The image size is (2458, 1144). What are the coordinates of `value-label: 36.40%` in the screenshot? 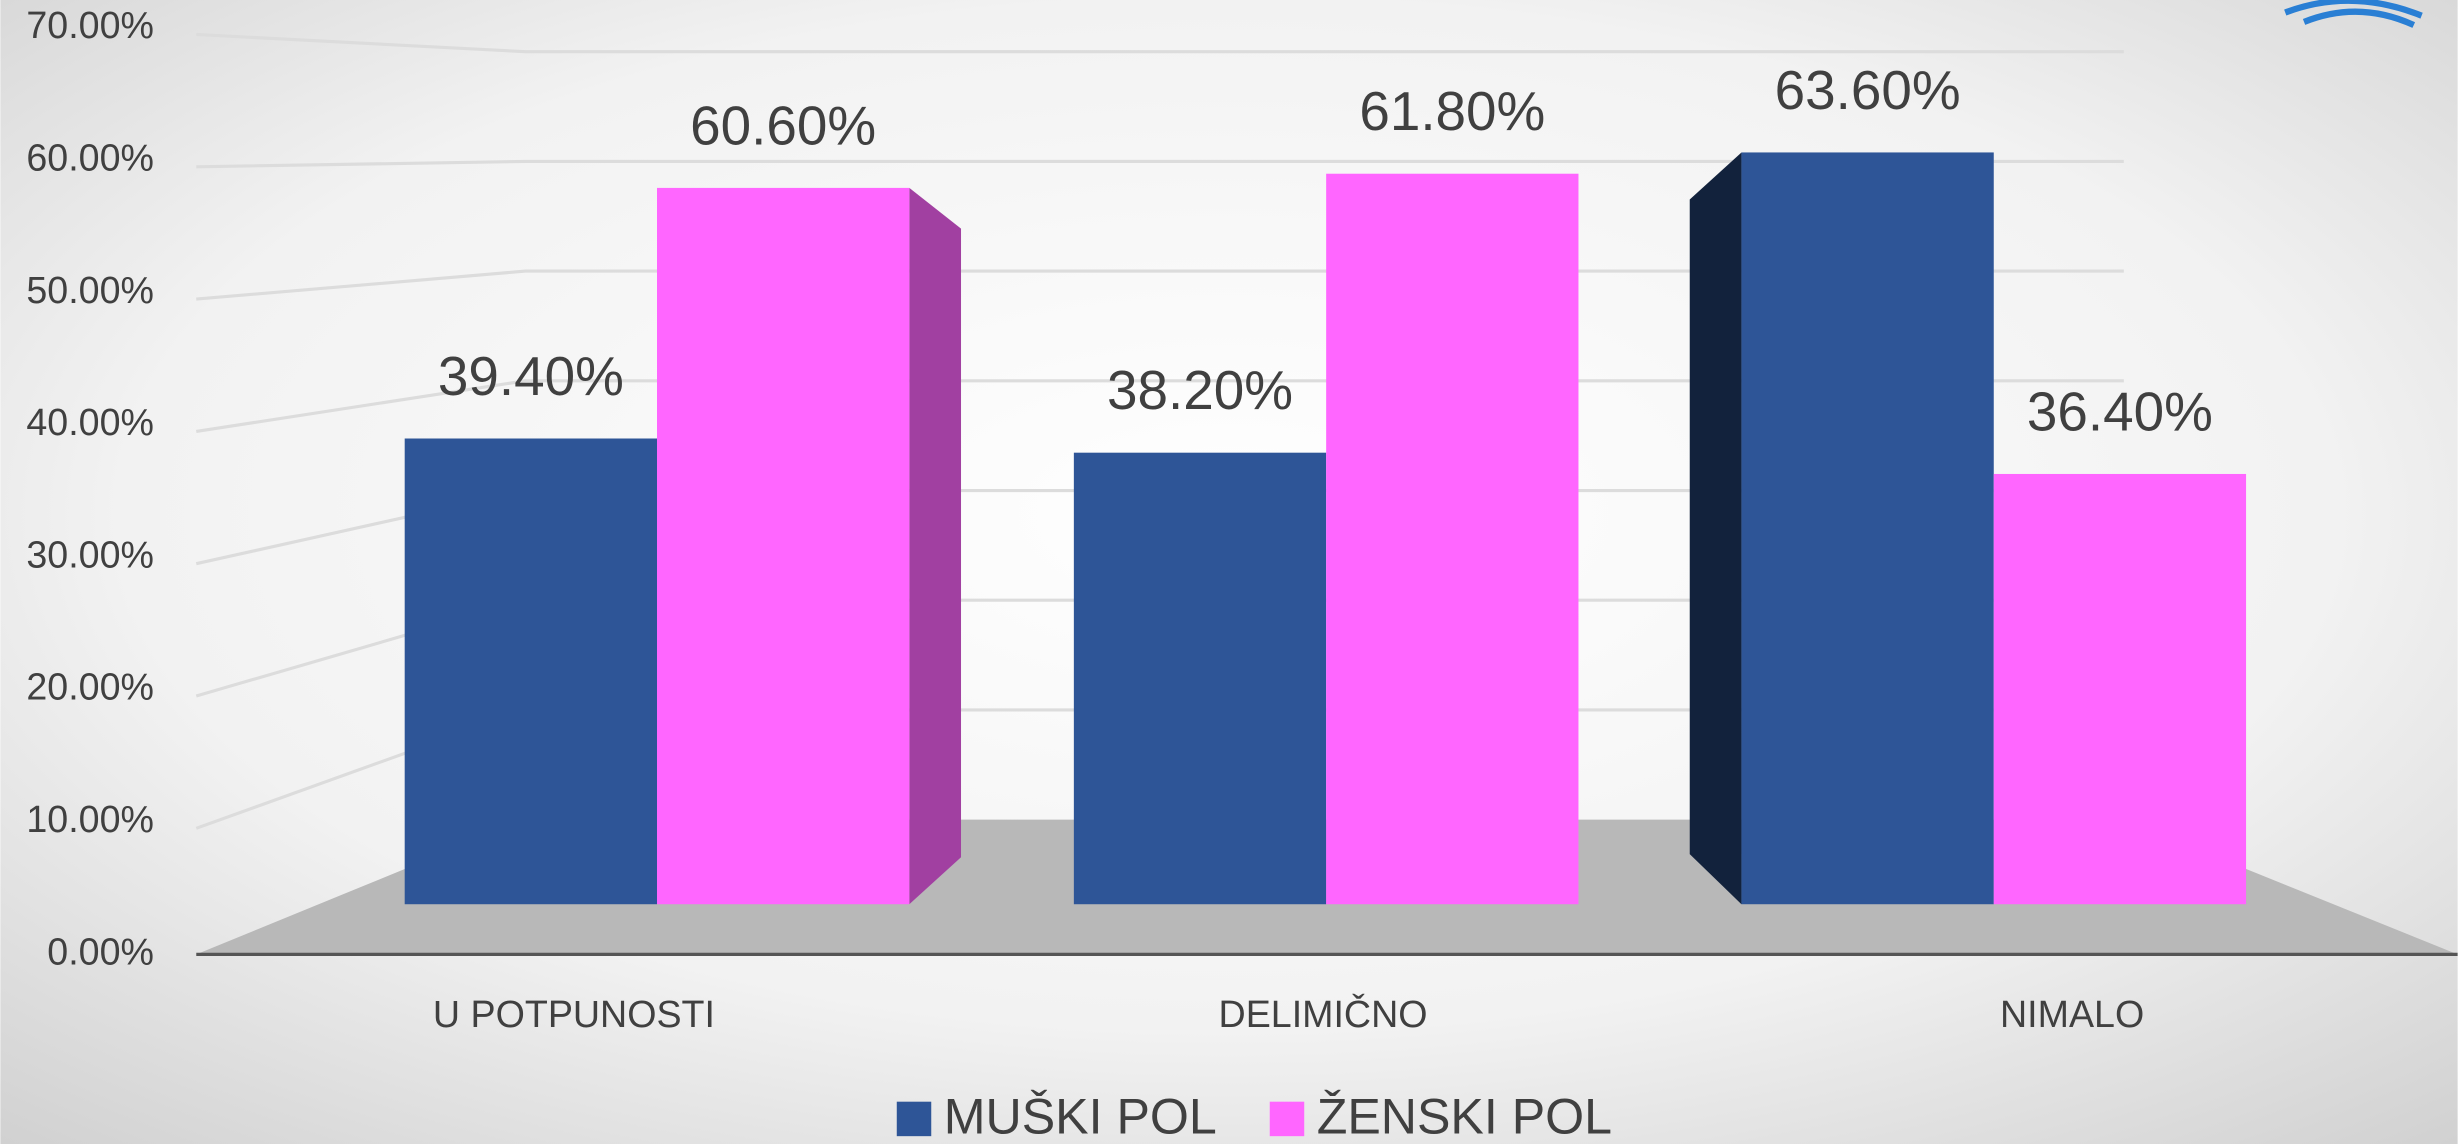 It's located at (2120, 411).